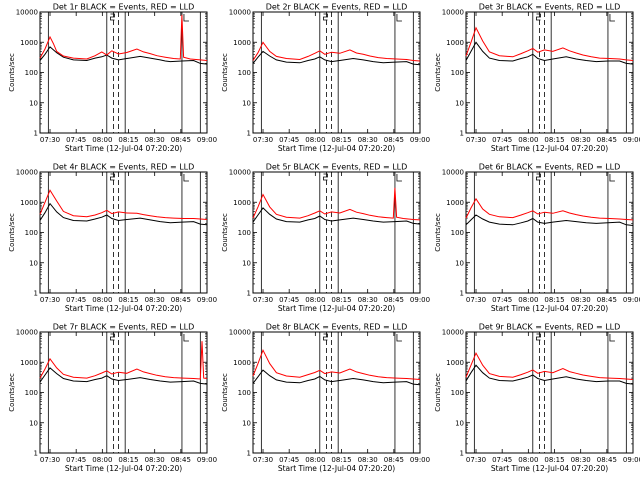 The image size is (640, 480). I want to click on panel-title: Det 5r BLACK = Events, RED = LLD, so click(337, 167).